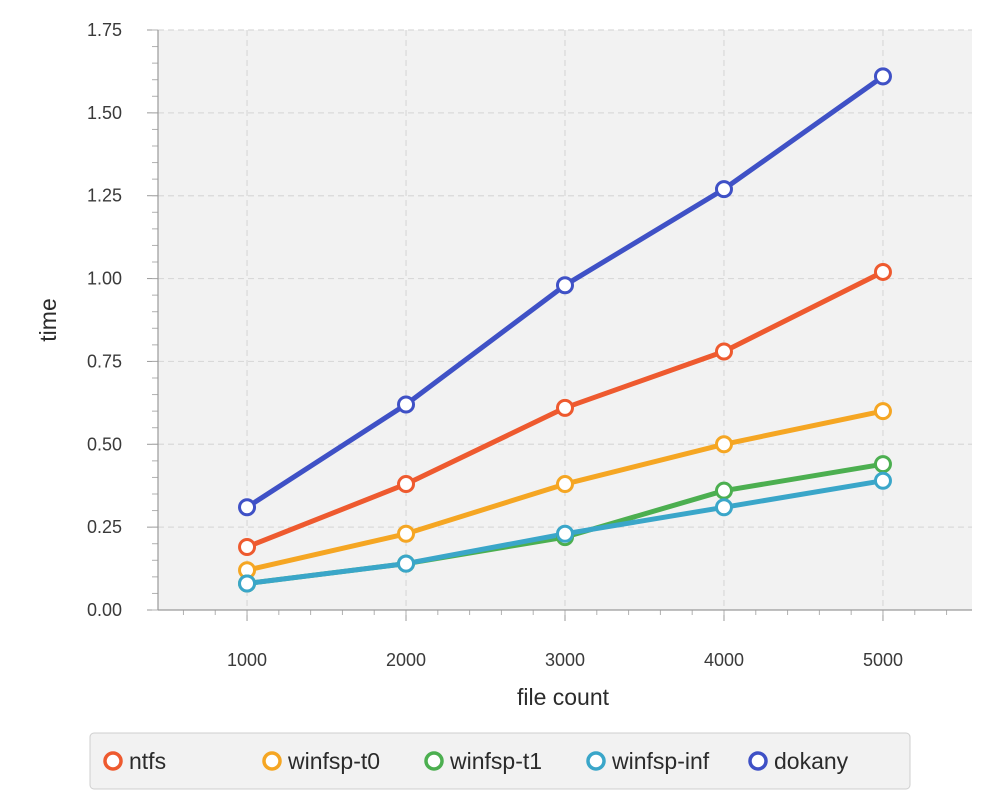 This screenshot has height=805, width=1000. What do you see at coordinates (104, 113) in the screenshot?
I see `y-tick-label: 1.50` at bounding box center [104, 113].